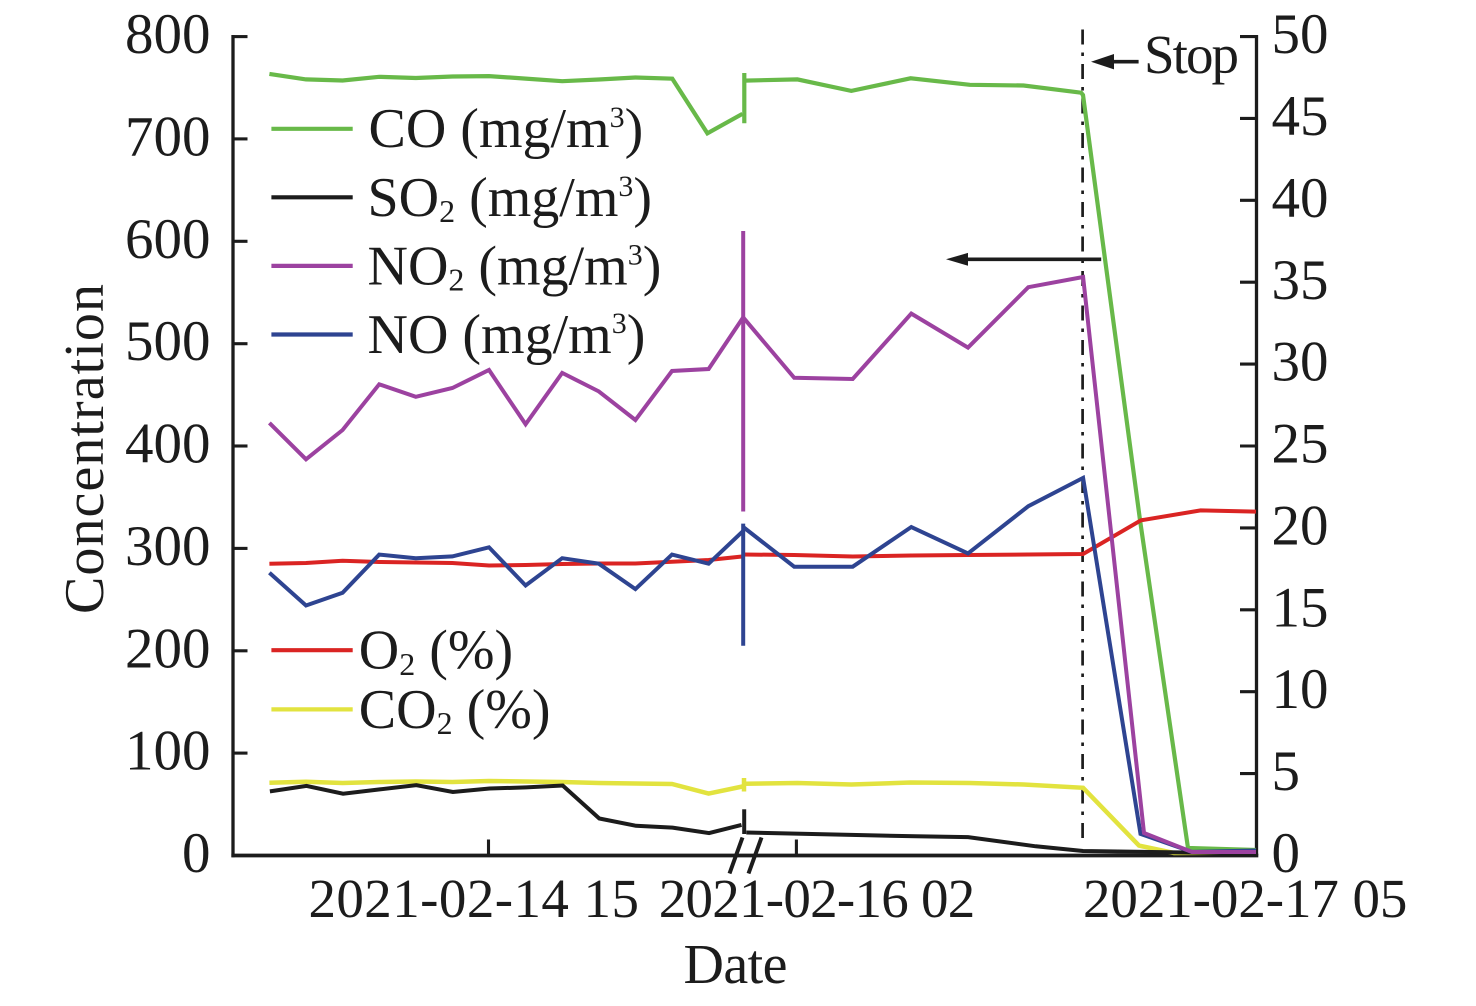  Describe the element at coordinates (473, 898) in the screenshot. I see `svg-text: 2021-02-14 15` at that location.